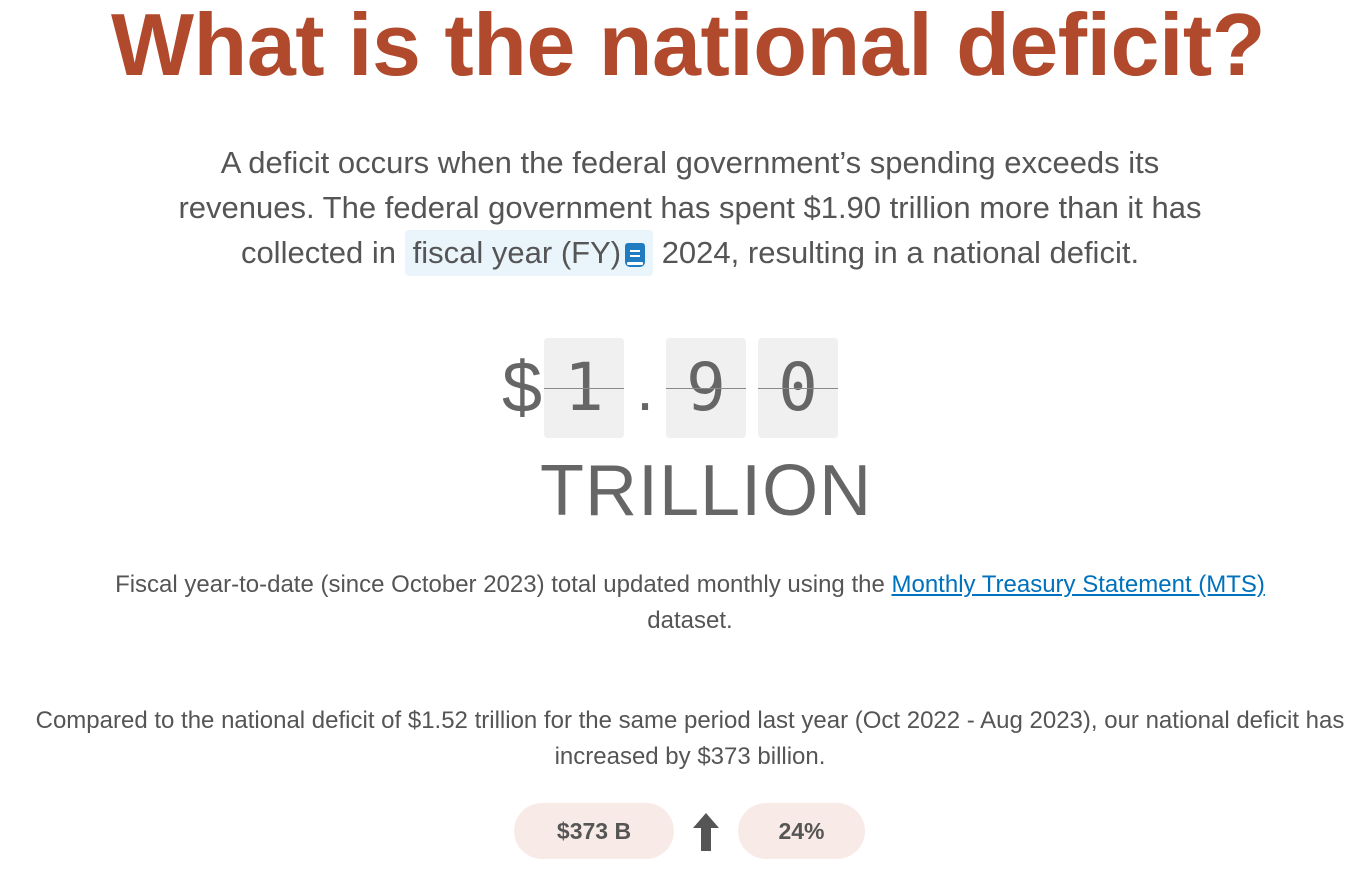 The width and height of the screenshot is (1352, 880). What do you see at coordinates (688, 47) in the screenshot?
I see `page-title: What is the national deficit?` at bounding box center [688, 47].